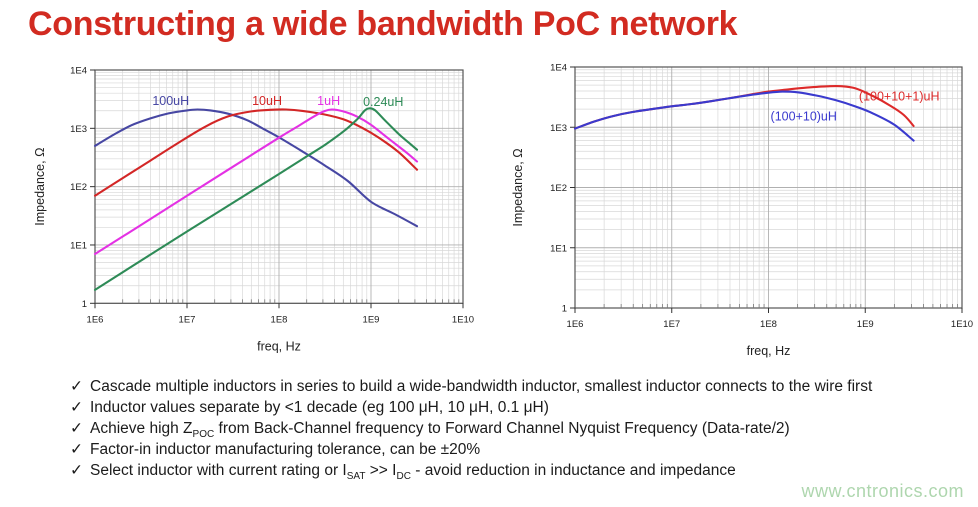 Image resolution: width=978 pixels, height=507 pixels. What do you see at coordinates (383, 102) in the screenshot?
I see `curve-label: 0.24uH` at bounding box center [383, 102].